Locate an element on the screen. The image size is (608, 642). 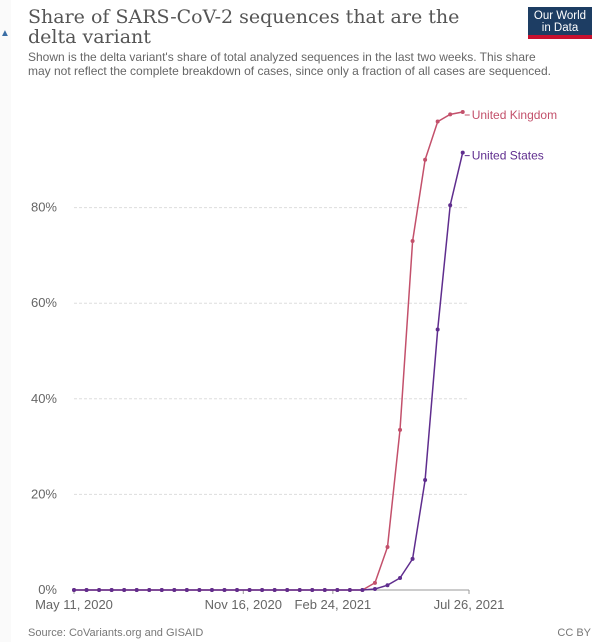
rail-edge-icon: ▲ is located at coordinates (5, 33).